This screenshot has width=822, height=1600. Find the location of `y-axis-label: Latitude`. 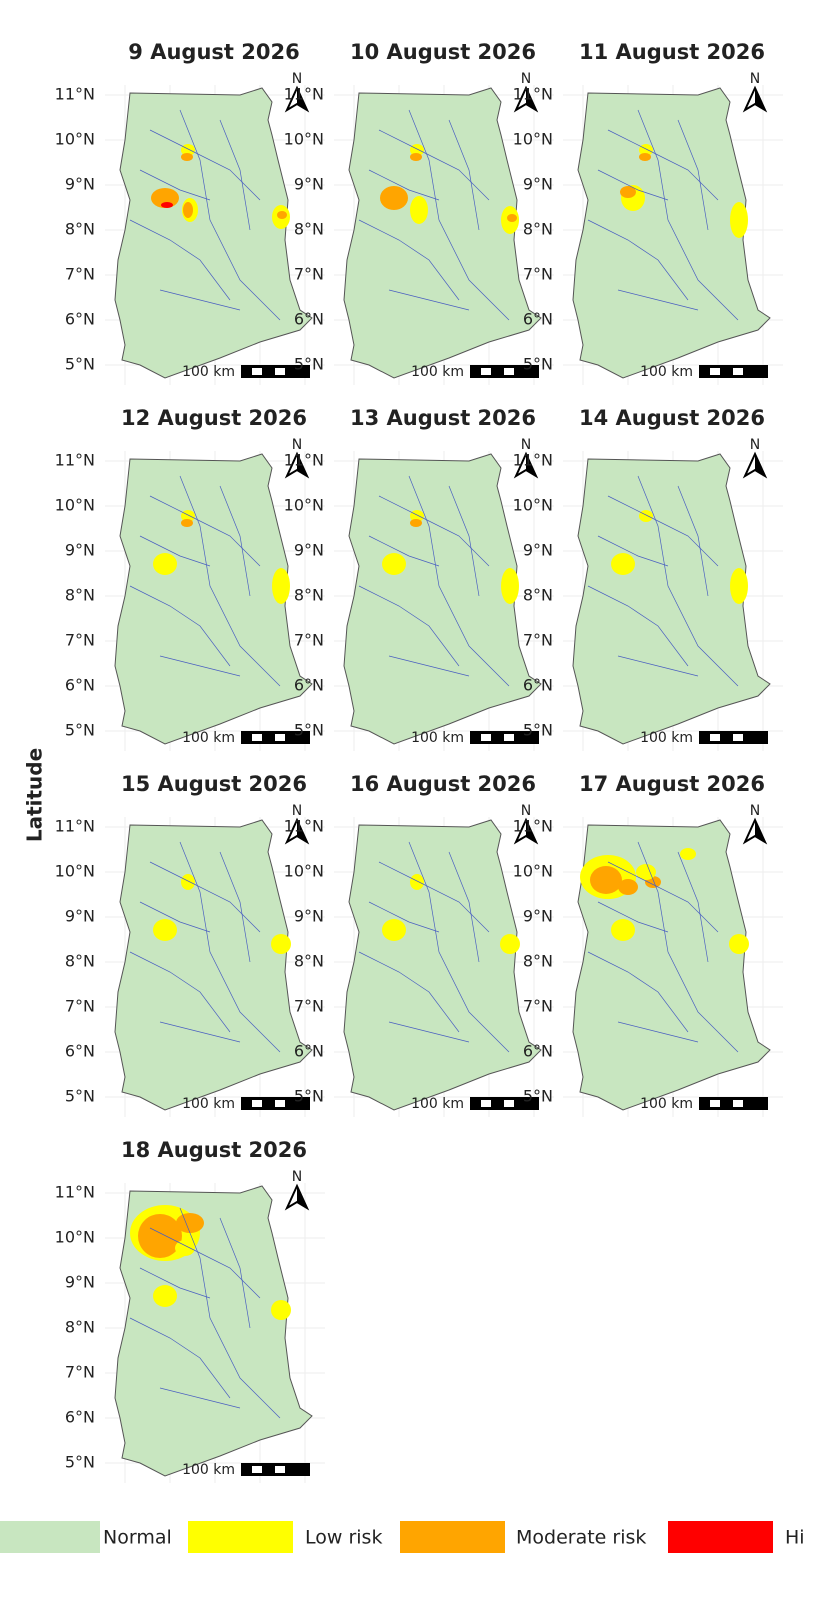

y-axis-label: Latitude is located at coordinates (35, 795).